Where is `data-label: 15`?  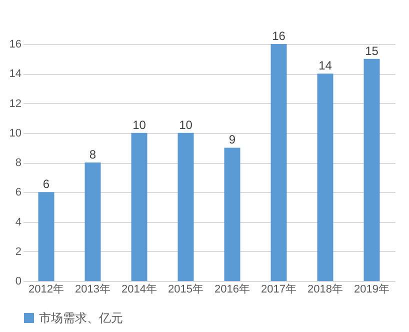
data-label: 15 is located at coordinates (372, 51).